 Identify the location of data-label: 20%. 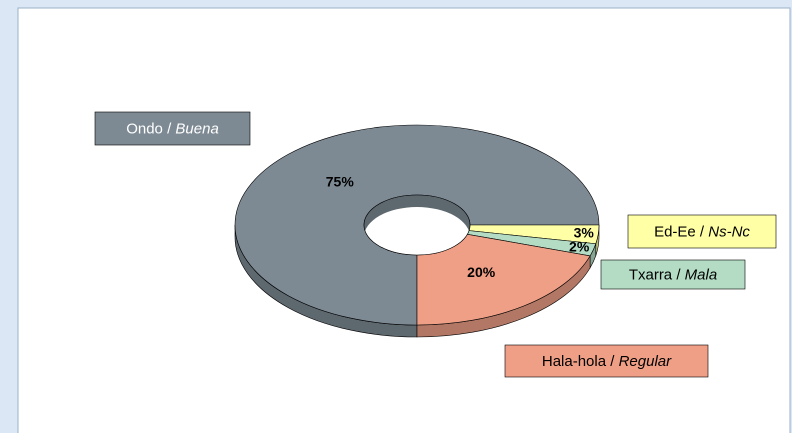
(481, 272).